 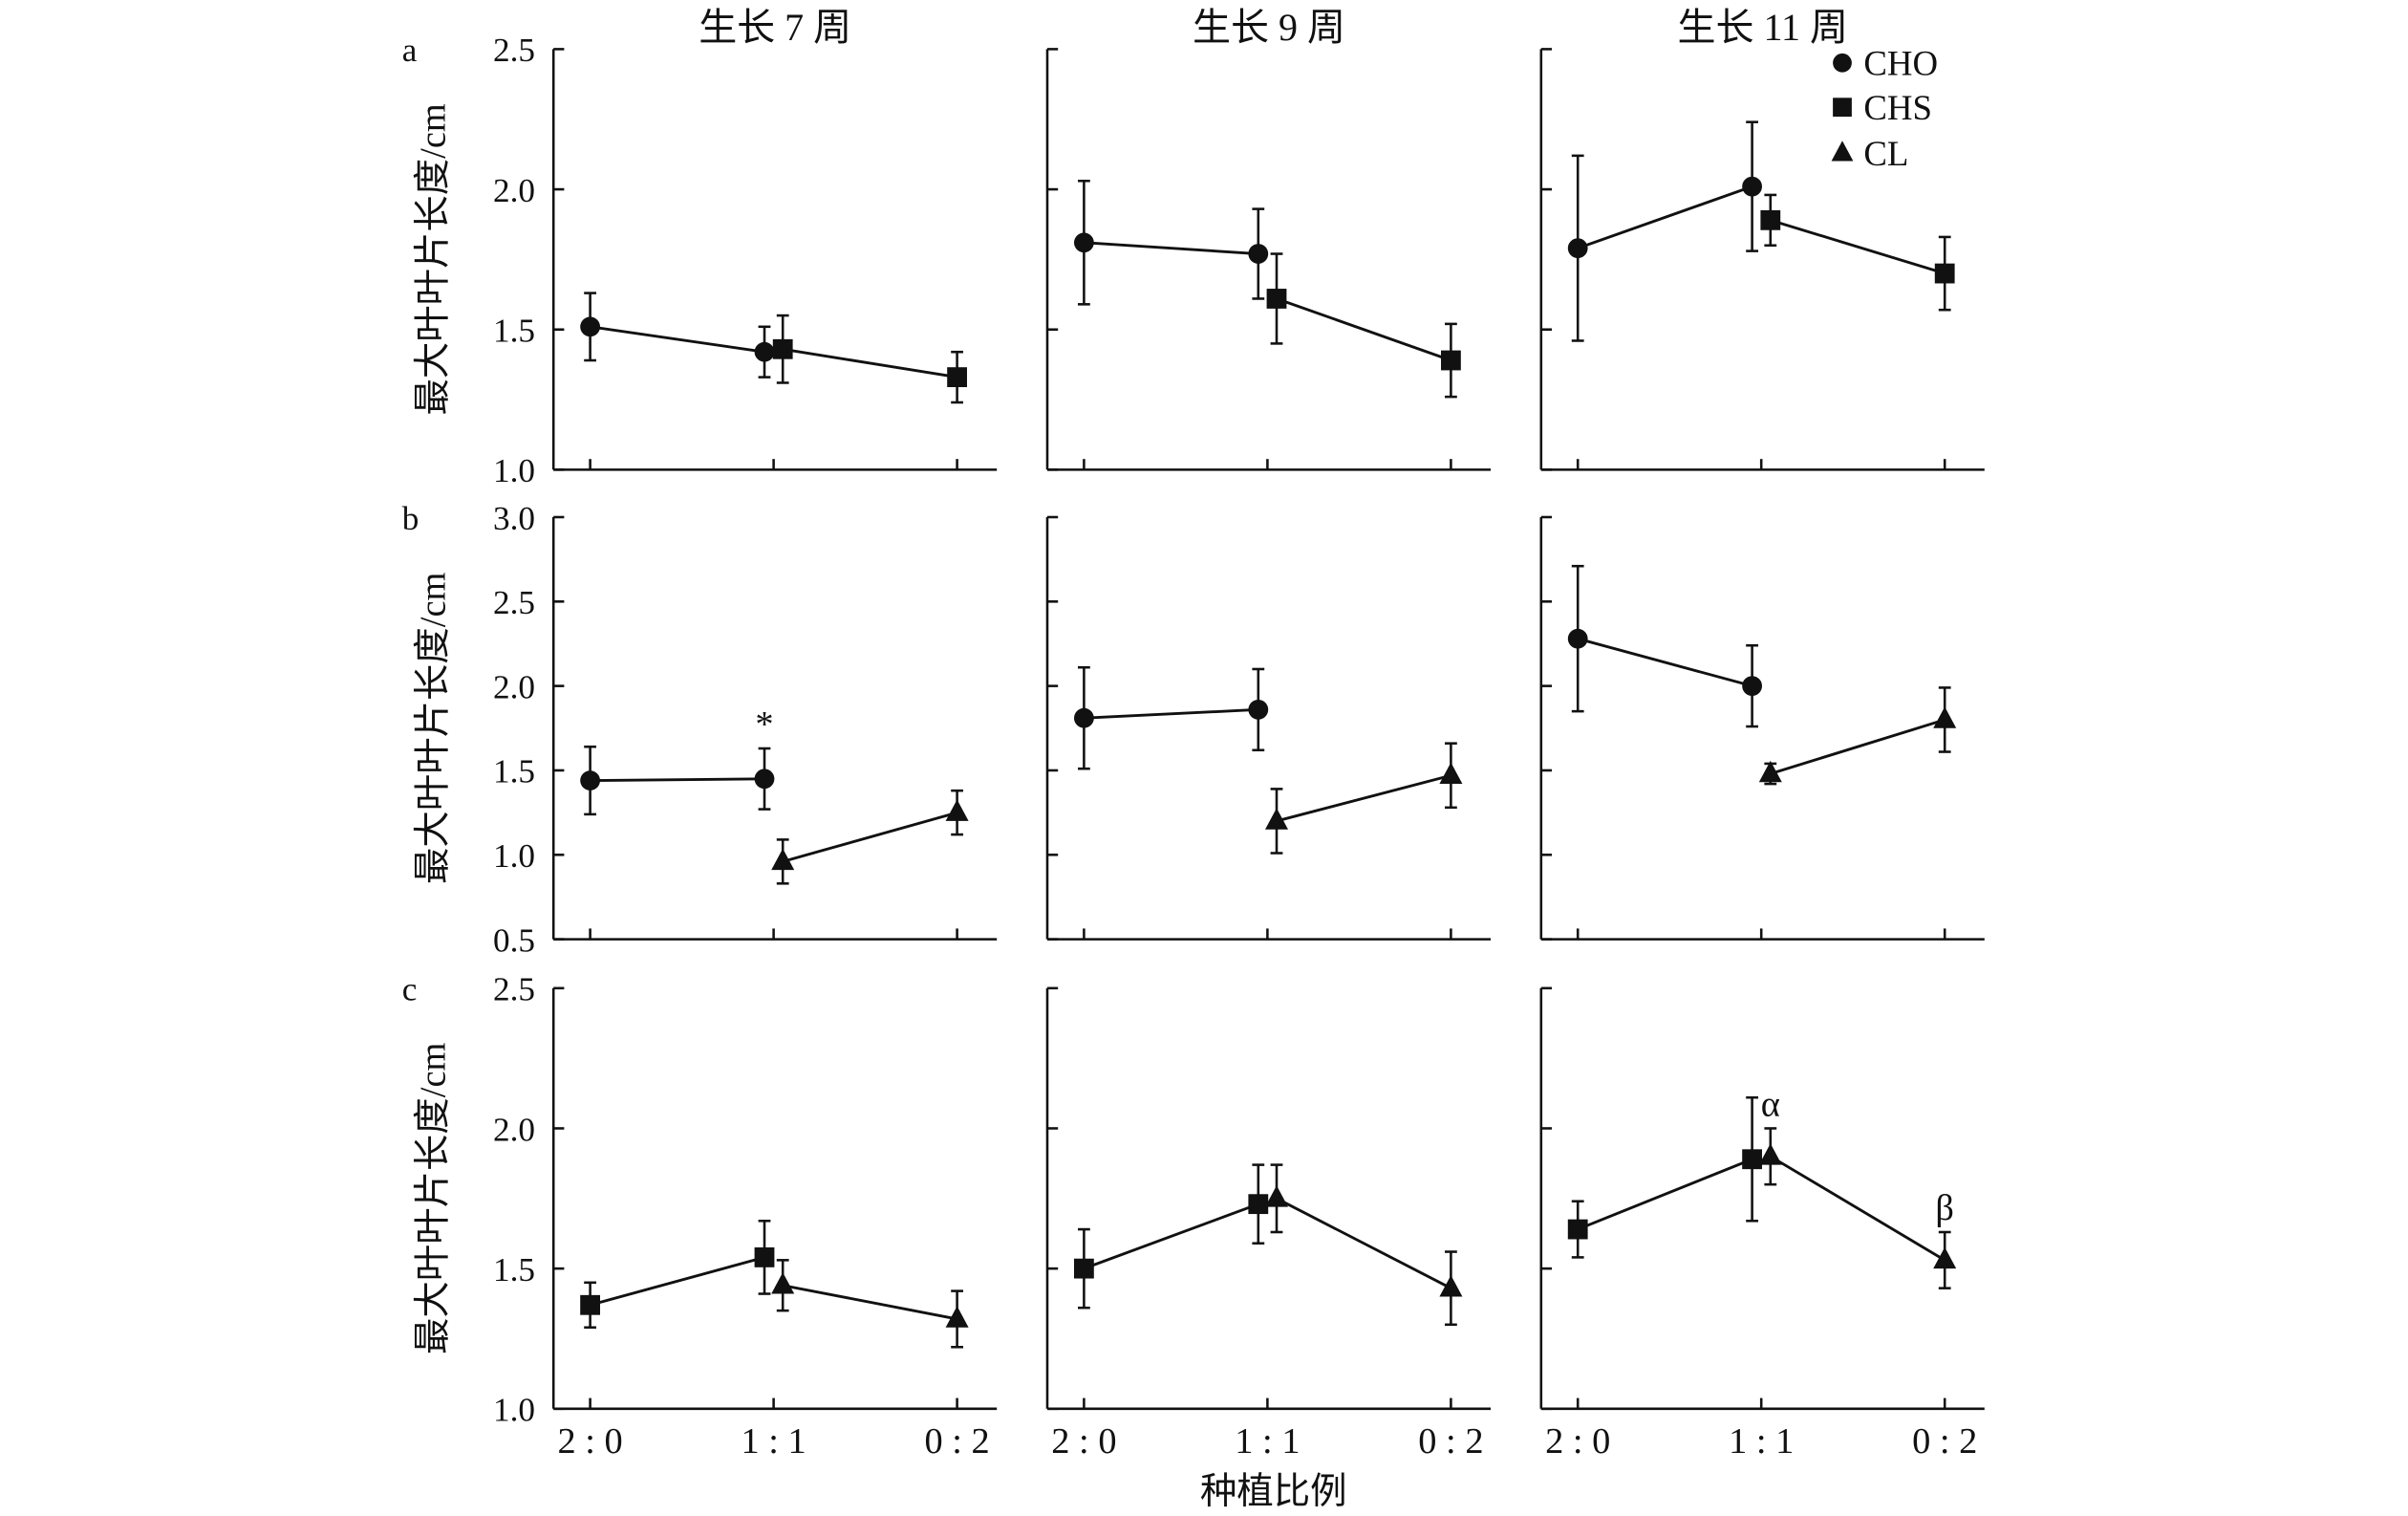 I want to click on legend-label: CL, so click(x=1886, y=154).